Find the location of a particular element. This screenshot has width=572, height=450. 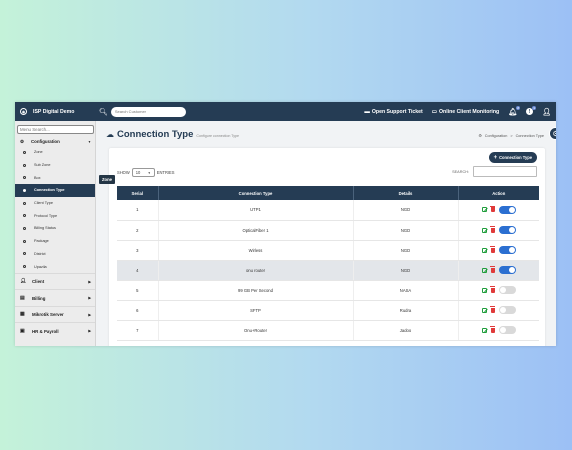

sidebar-item-label: Protocol Type is located at coordinates (46, 215).